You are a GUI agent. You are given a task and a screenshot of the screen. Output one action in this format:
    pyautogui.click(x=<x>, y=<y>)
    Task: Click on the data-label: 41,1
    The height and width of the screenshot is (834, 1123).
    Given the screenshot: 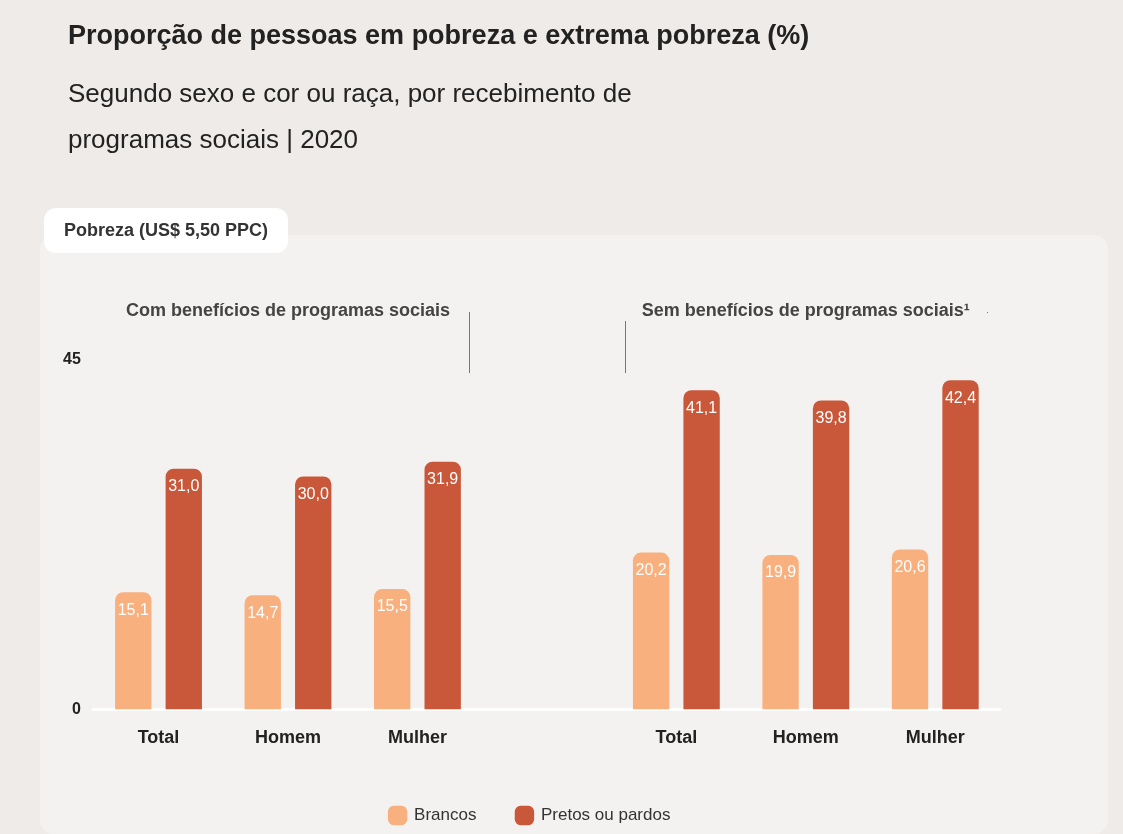 What is the action you would take?
    pyautogui.click(x=702, y=407)
    